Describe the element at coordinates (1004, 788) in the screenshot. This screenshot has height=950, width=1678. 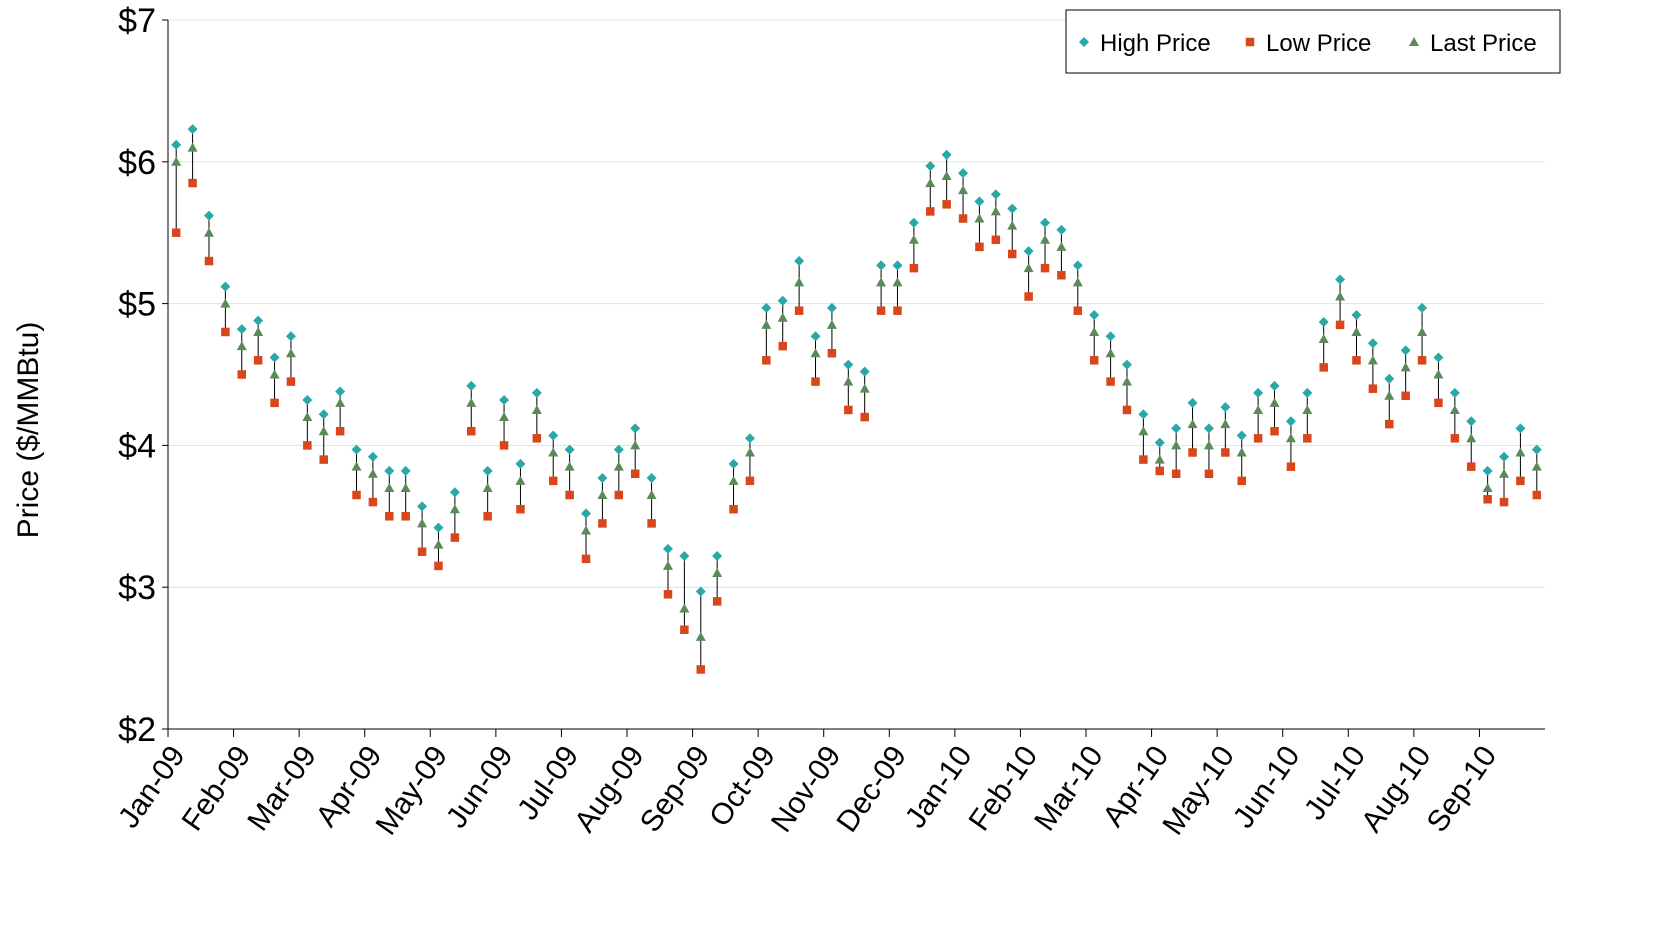
I see `x-tick-label: Feb-10` at that location.